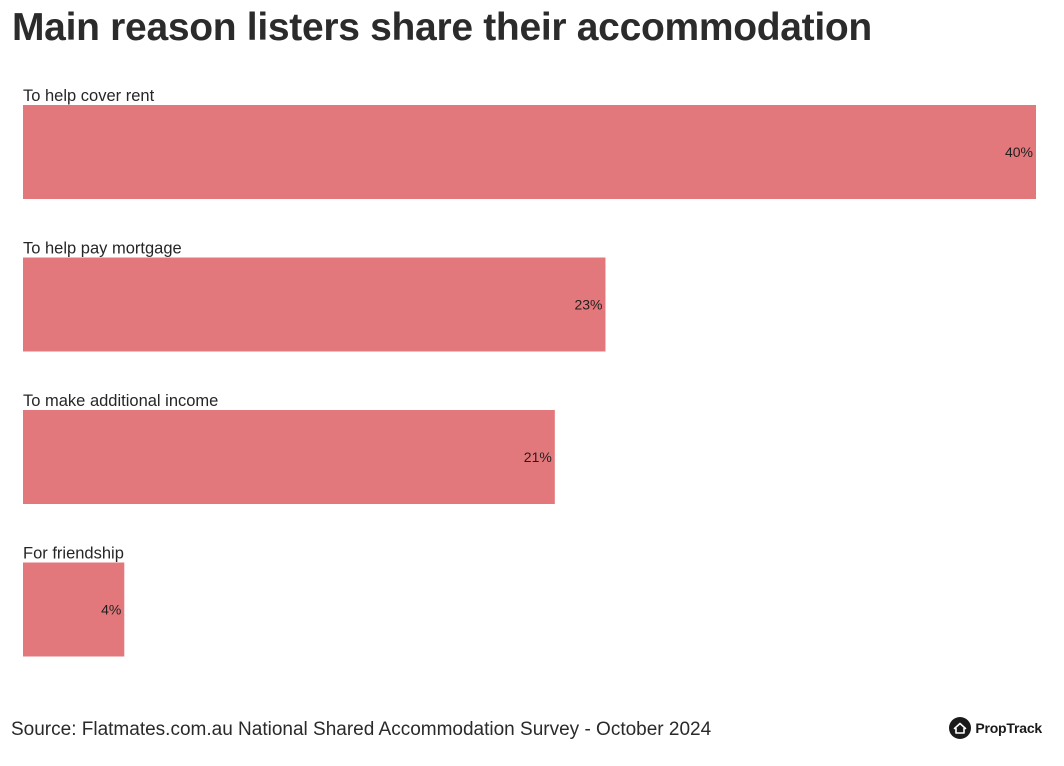 The image size is (1064, 766). What do you see at coordinates (1008, 728) in the screenshot?
I see `brand-name: PropTrack` at bounding box center [1008, 728].